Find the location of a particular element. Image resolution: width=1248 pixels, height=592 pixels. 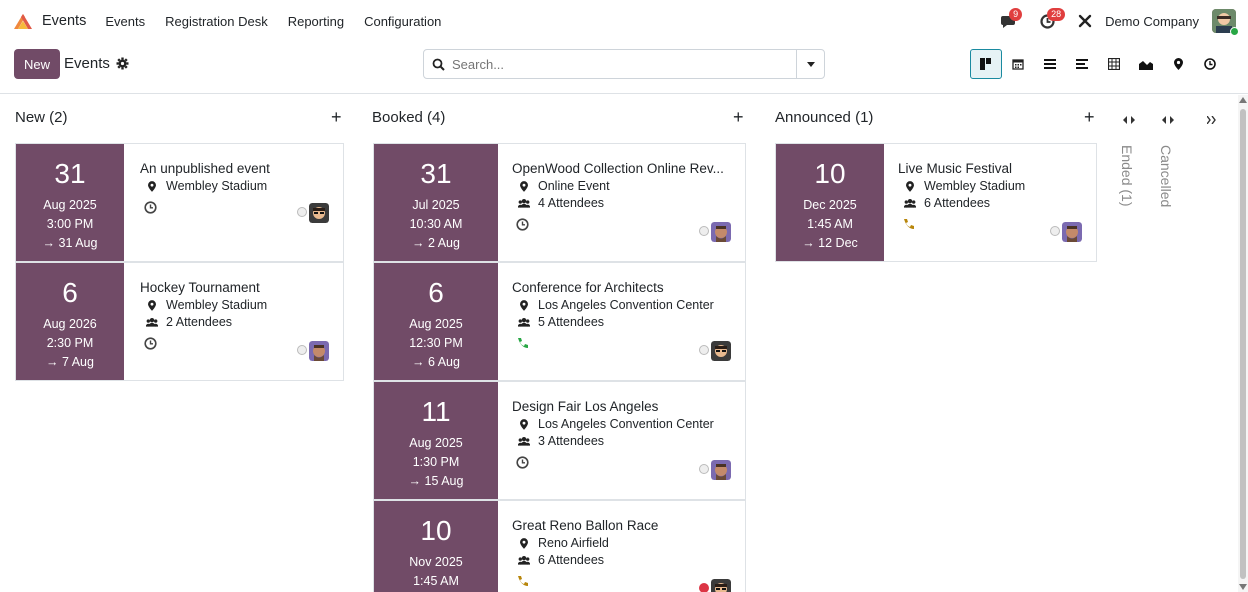

clock-icon is located at coordinates (522, 224).